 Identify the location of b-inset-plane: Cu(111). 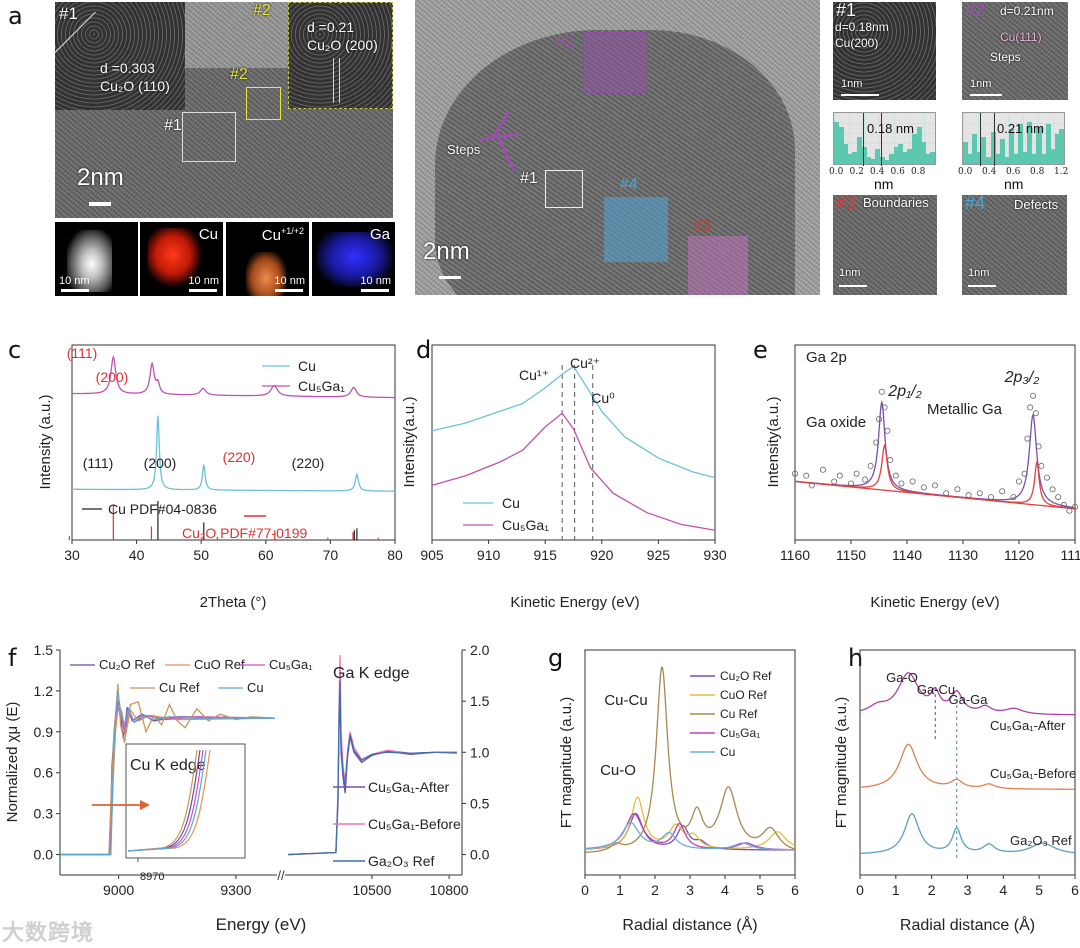
(1021, 37).